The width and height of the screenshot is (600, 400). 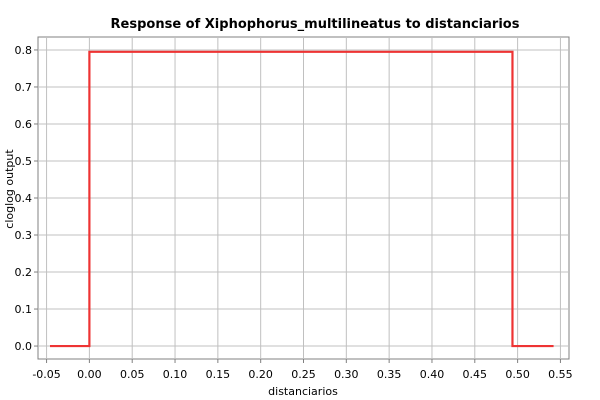 I want to click on y-axis-label: cloglog output, so click(x=9, y=189).